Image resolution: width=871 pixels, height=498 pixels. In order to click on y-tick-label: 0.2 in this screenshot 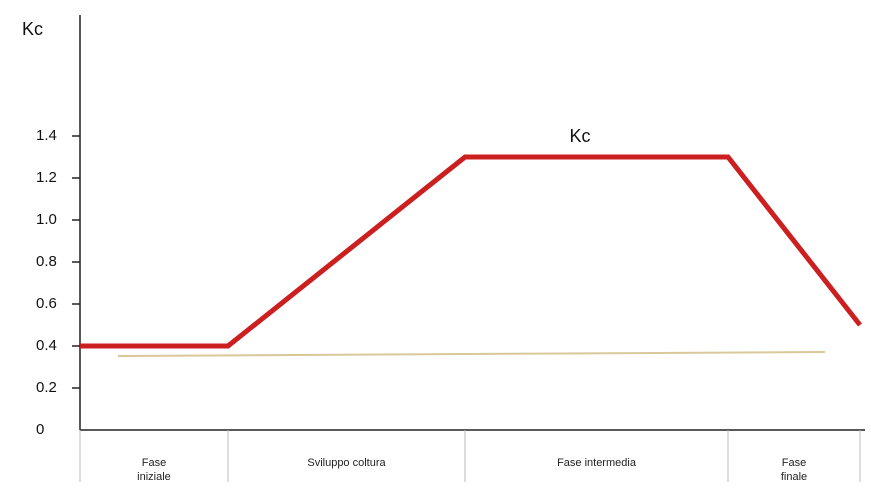, I will do `click(46, 387)`.